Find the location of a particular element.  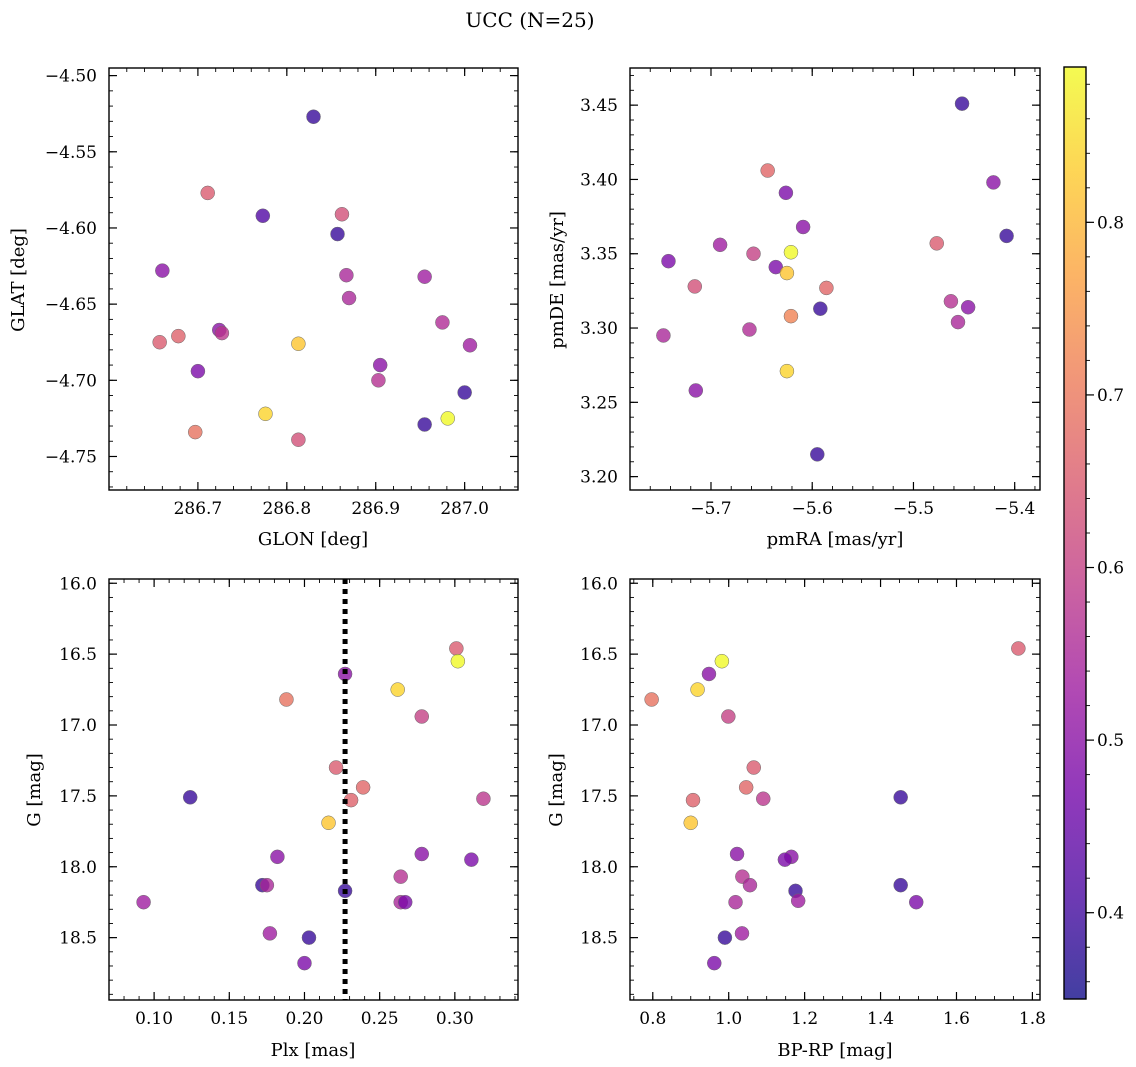

y-tick-label: 3.30 is located at coordinates (599, 329).